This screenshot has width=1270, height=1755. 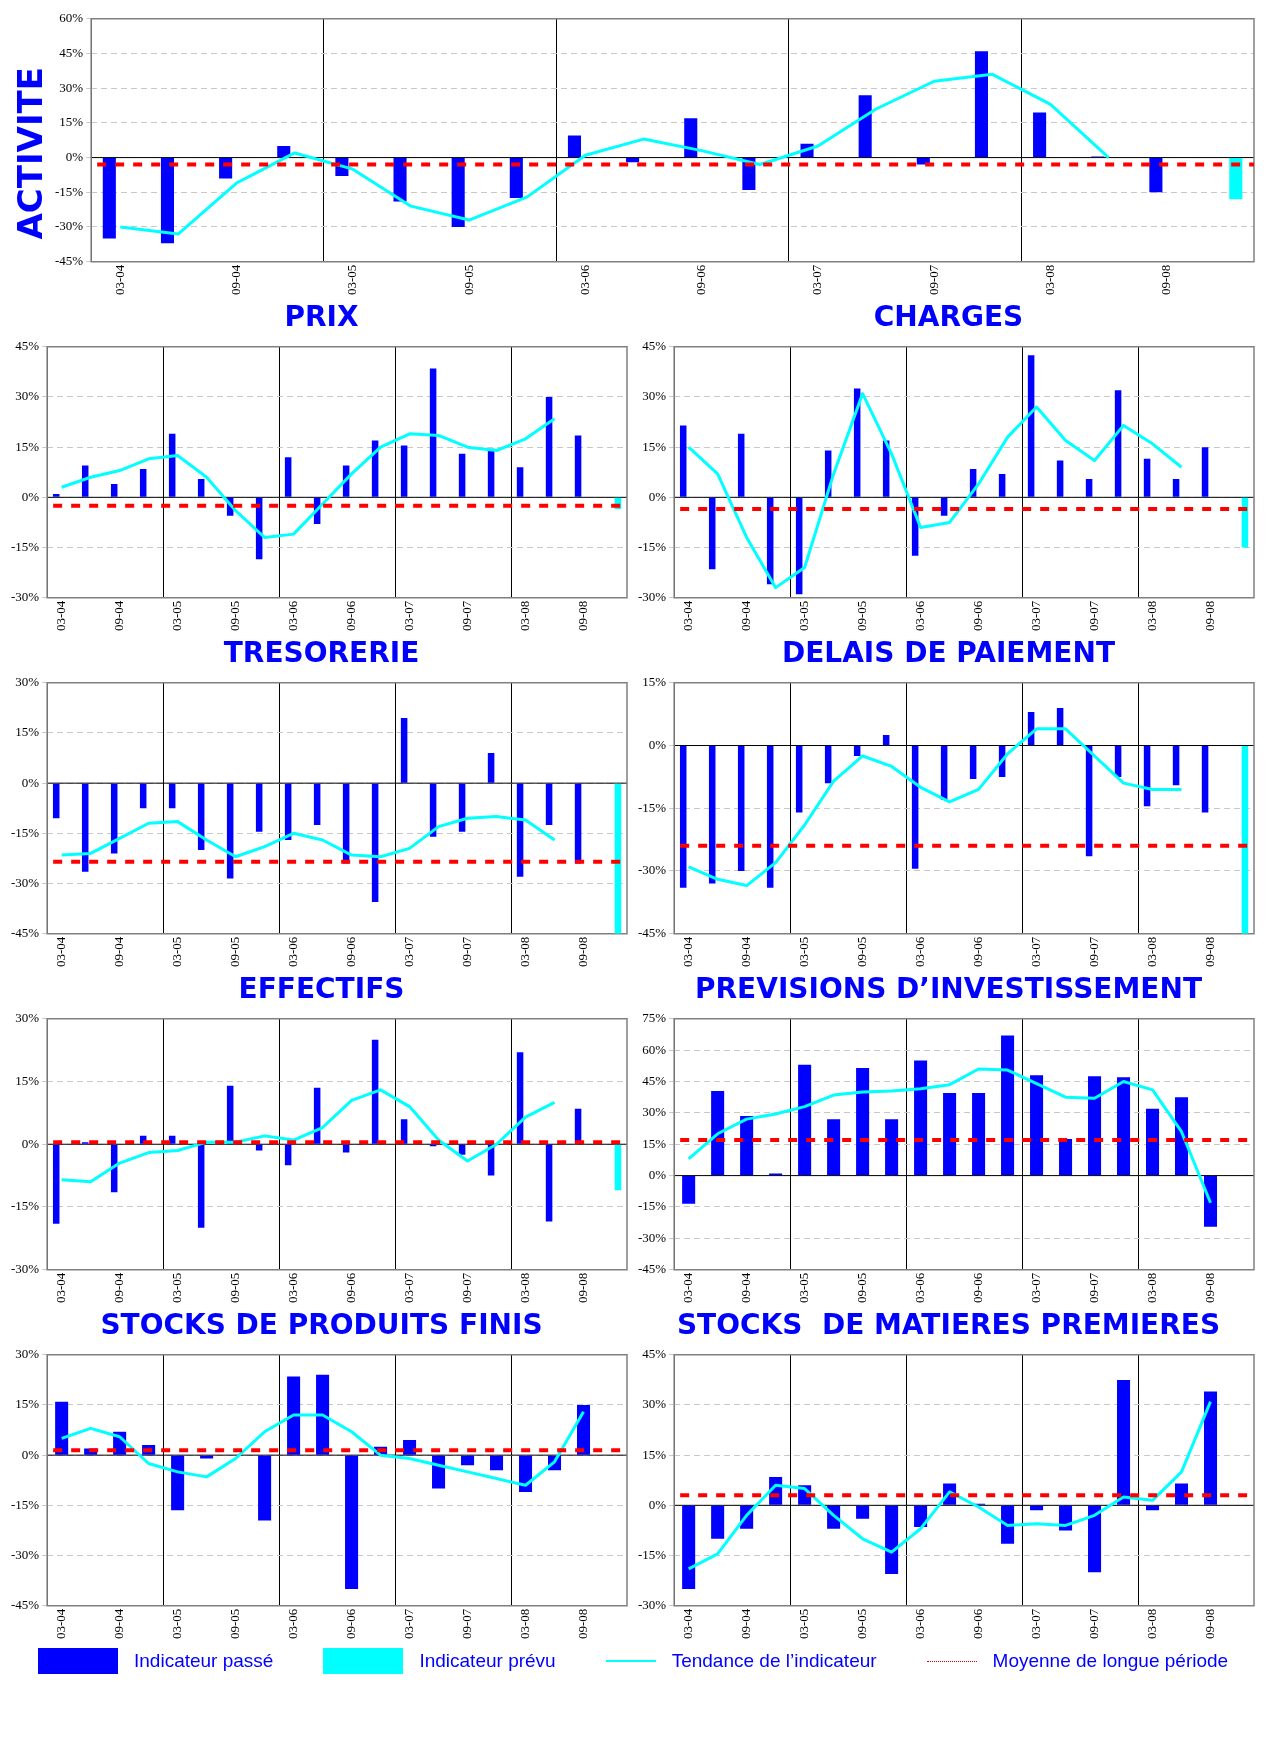 I want to click on chart-title: TRESORERIE, so click(x=321, y=653).